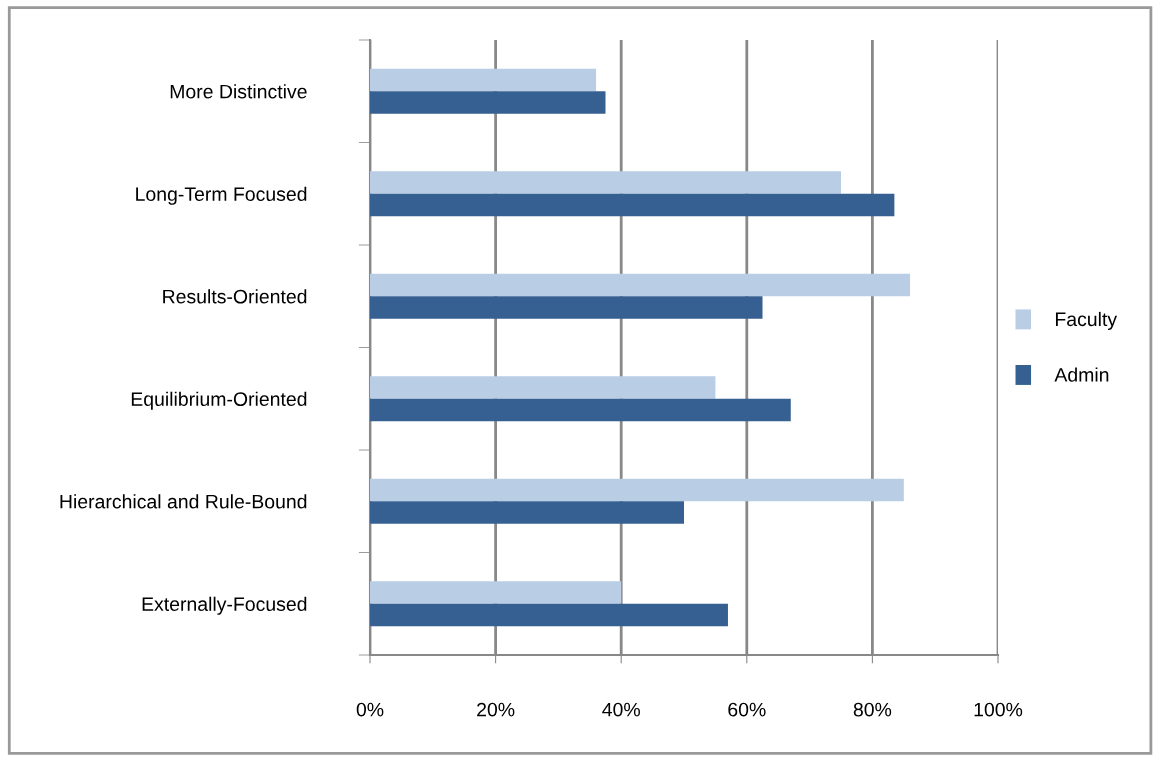 The height and width of the screenshot is (761, 1159). I want to click on x-tick-label: 60%, so click(747, 709).